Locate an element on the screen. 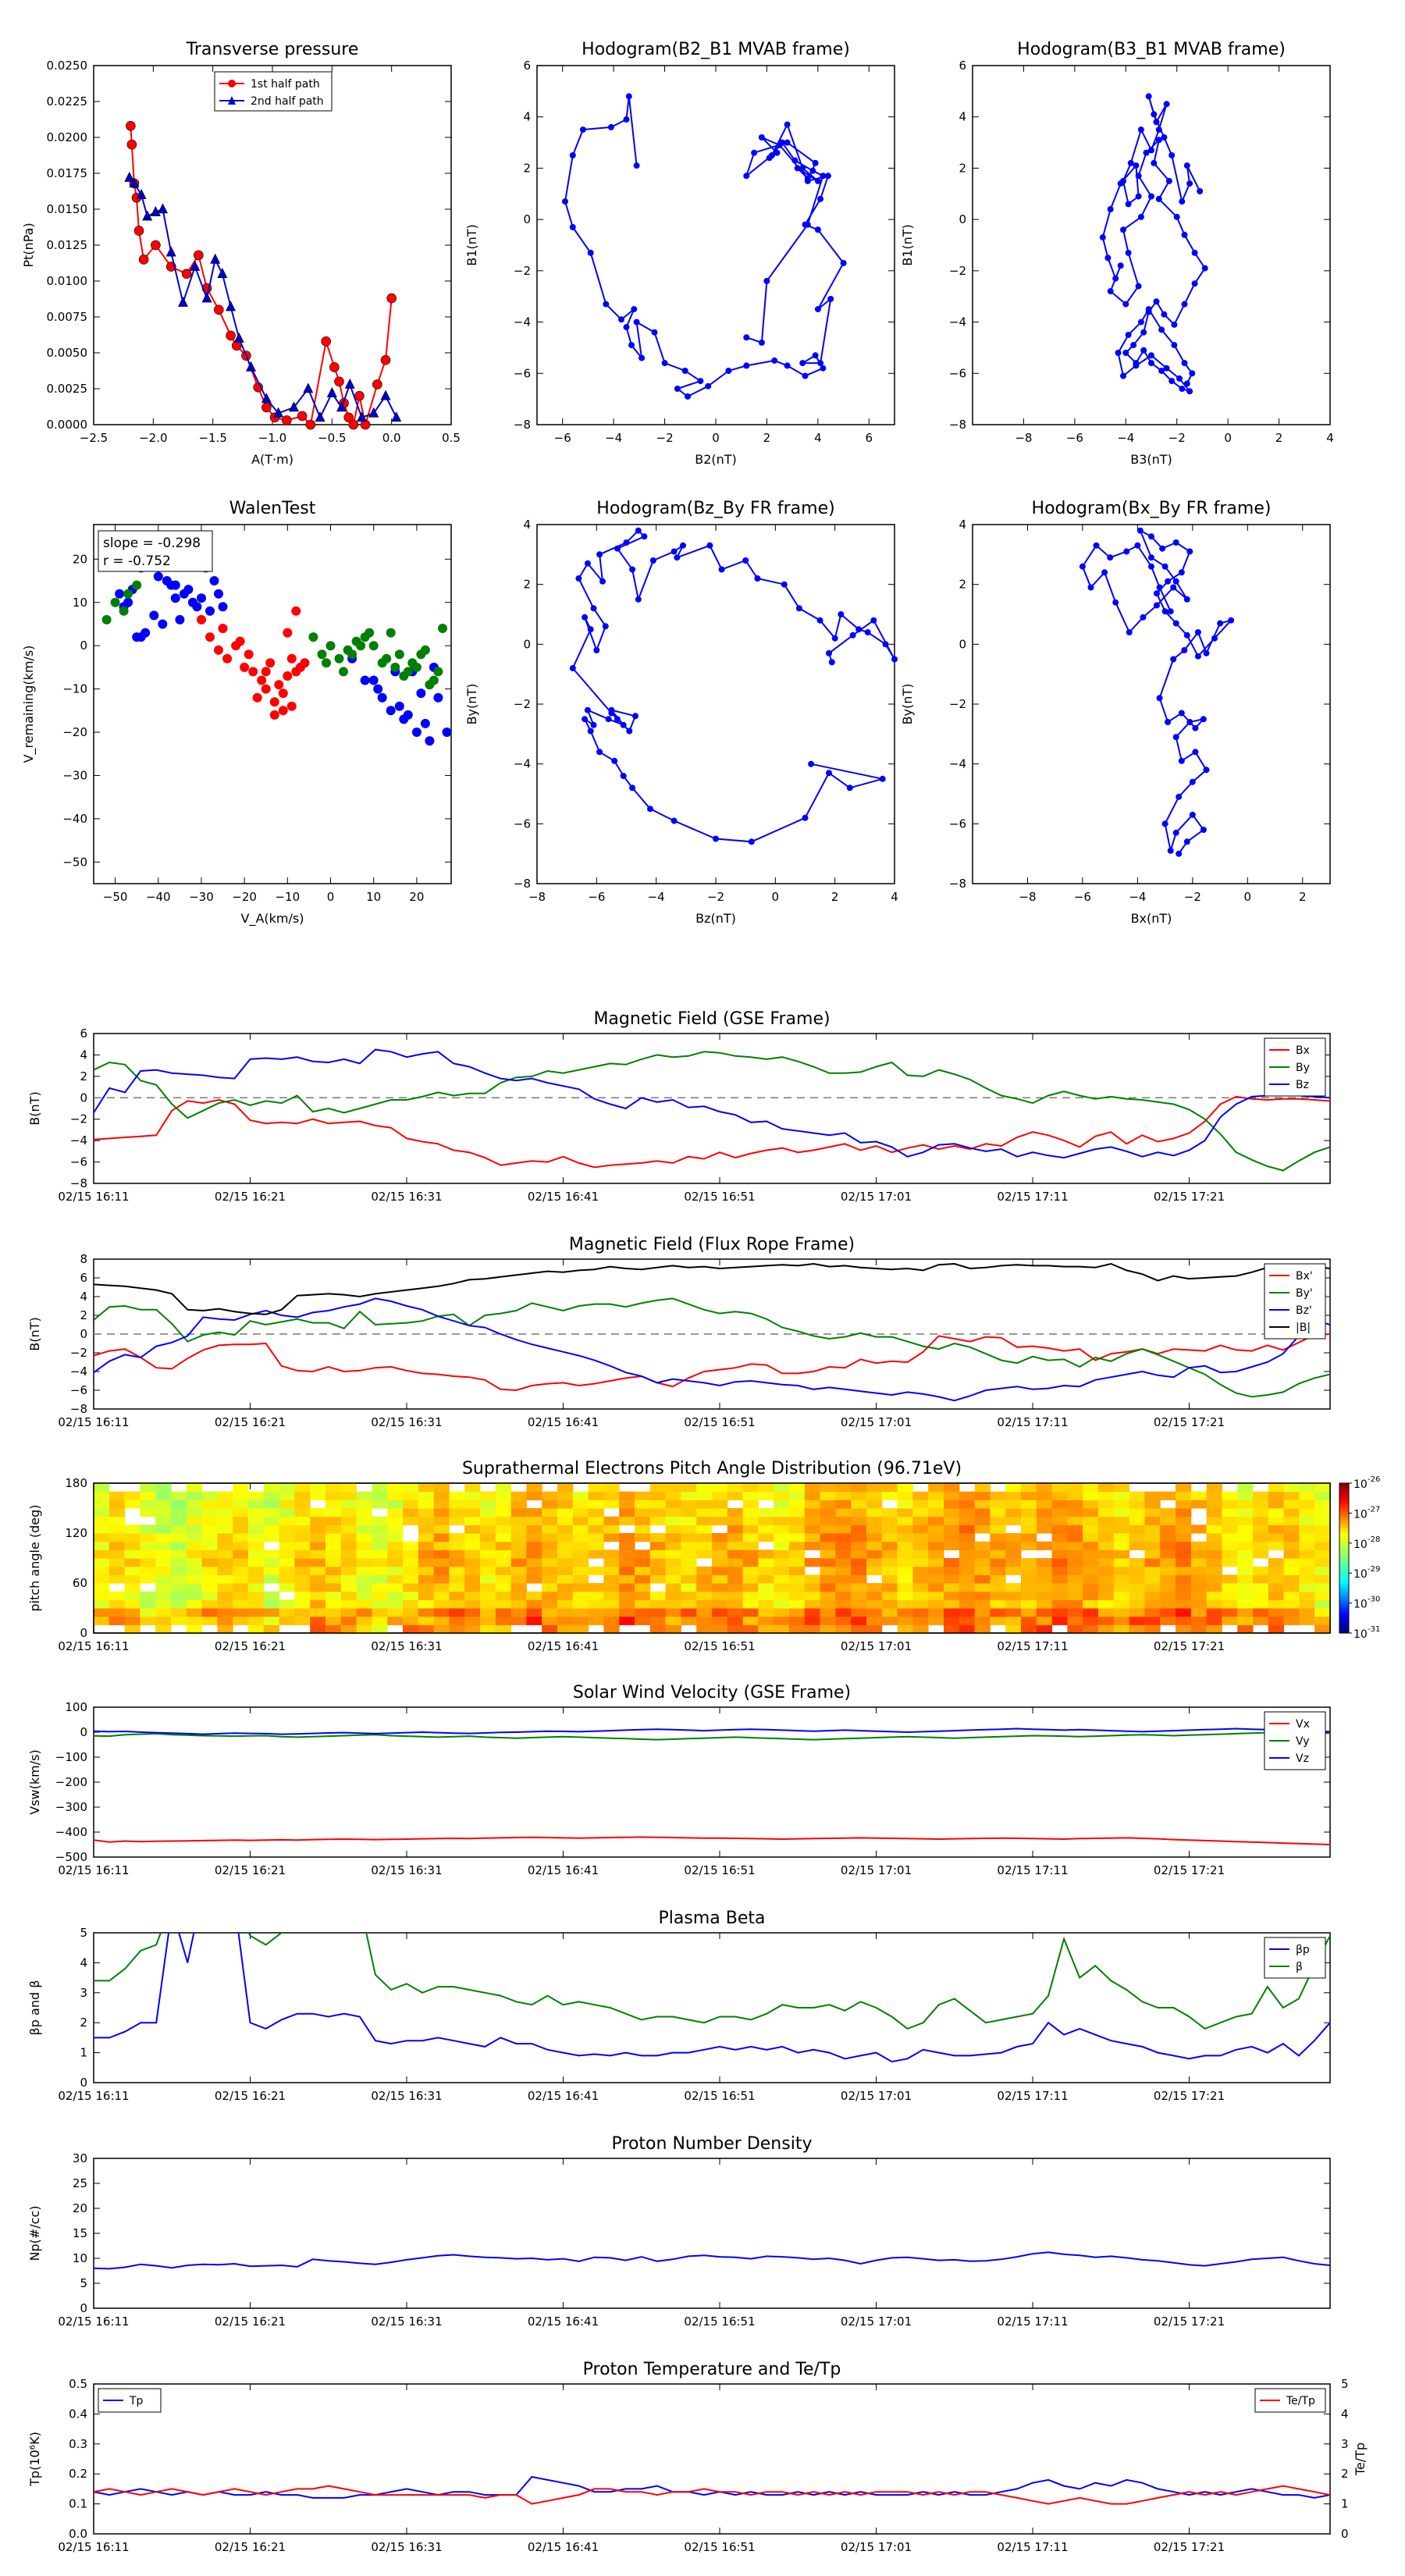  pad-colorbar-label-base: 10 is located at coordinates (1361, 1605).